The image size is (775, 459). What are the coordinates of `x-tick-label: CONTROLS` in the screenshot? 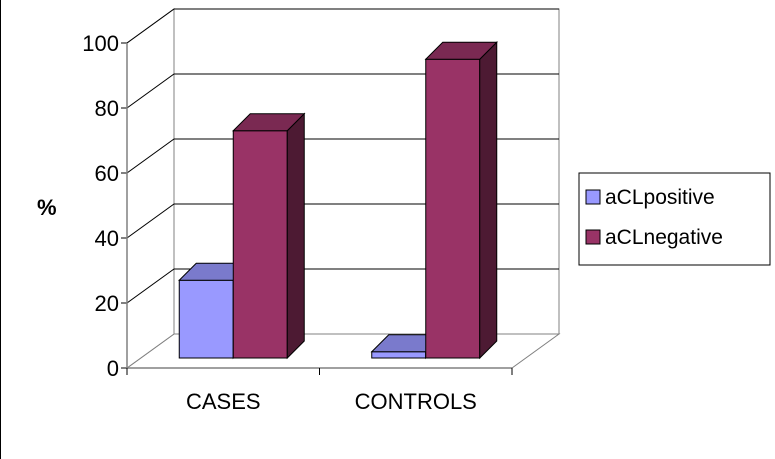 It's located at (416, 401).